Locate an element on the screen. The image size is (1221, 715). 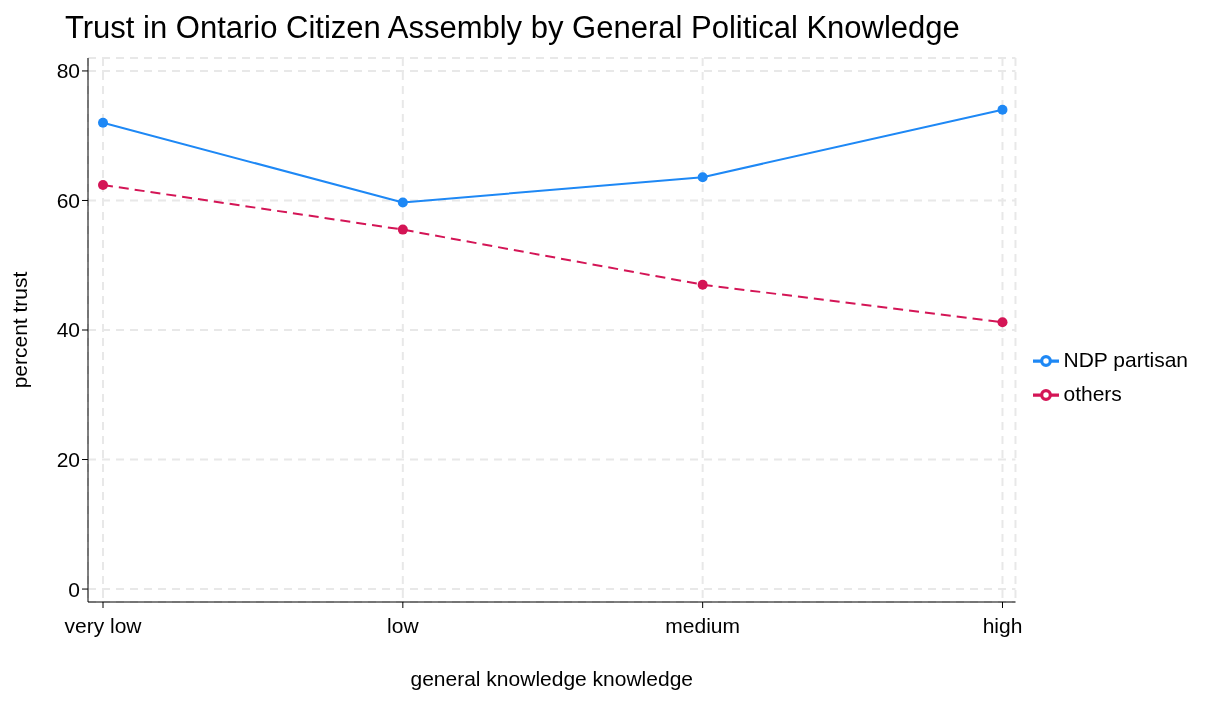
y-axis-title: percent trust is located at coordinates (20, 330).